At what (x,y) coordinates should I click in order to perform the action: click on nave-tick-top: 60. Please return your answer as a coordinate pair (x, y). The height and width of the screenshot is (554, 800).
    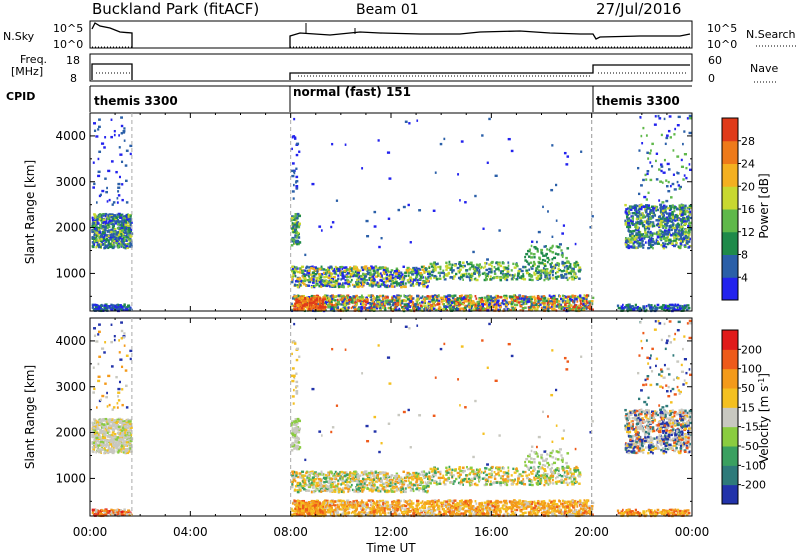
    Looking at the image, I should click on (715, 60).